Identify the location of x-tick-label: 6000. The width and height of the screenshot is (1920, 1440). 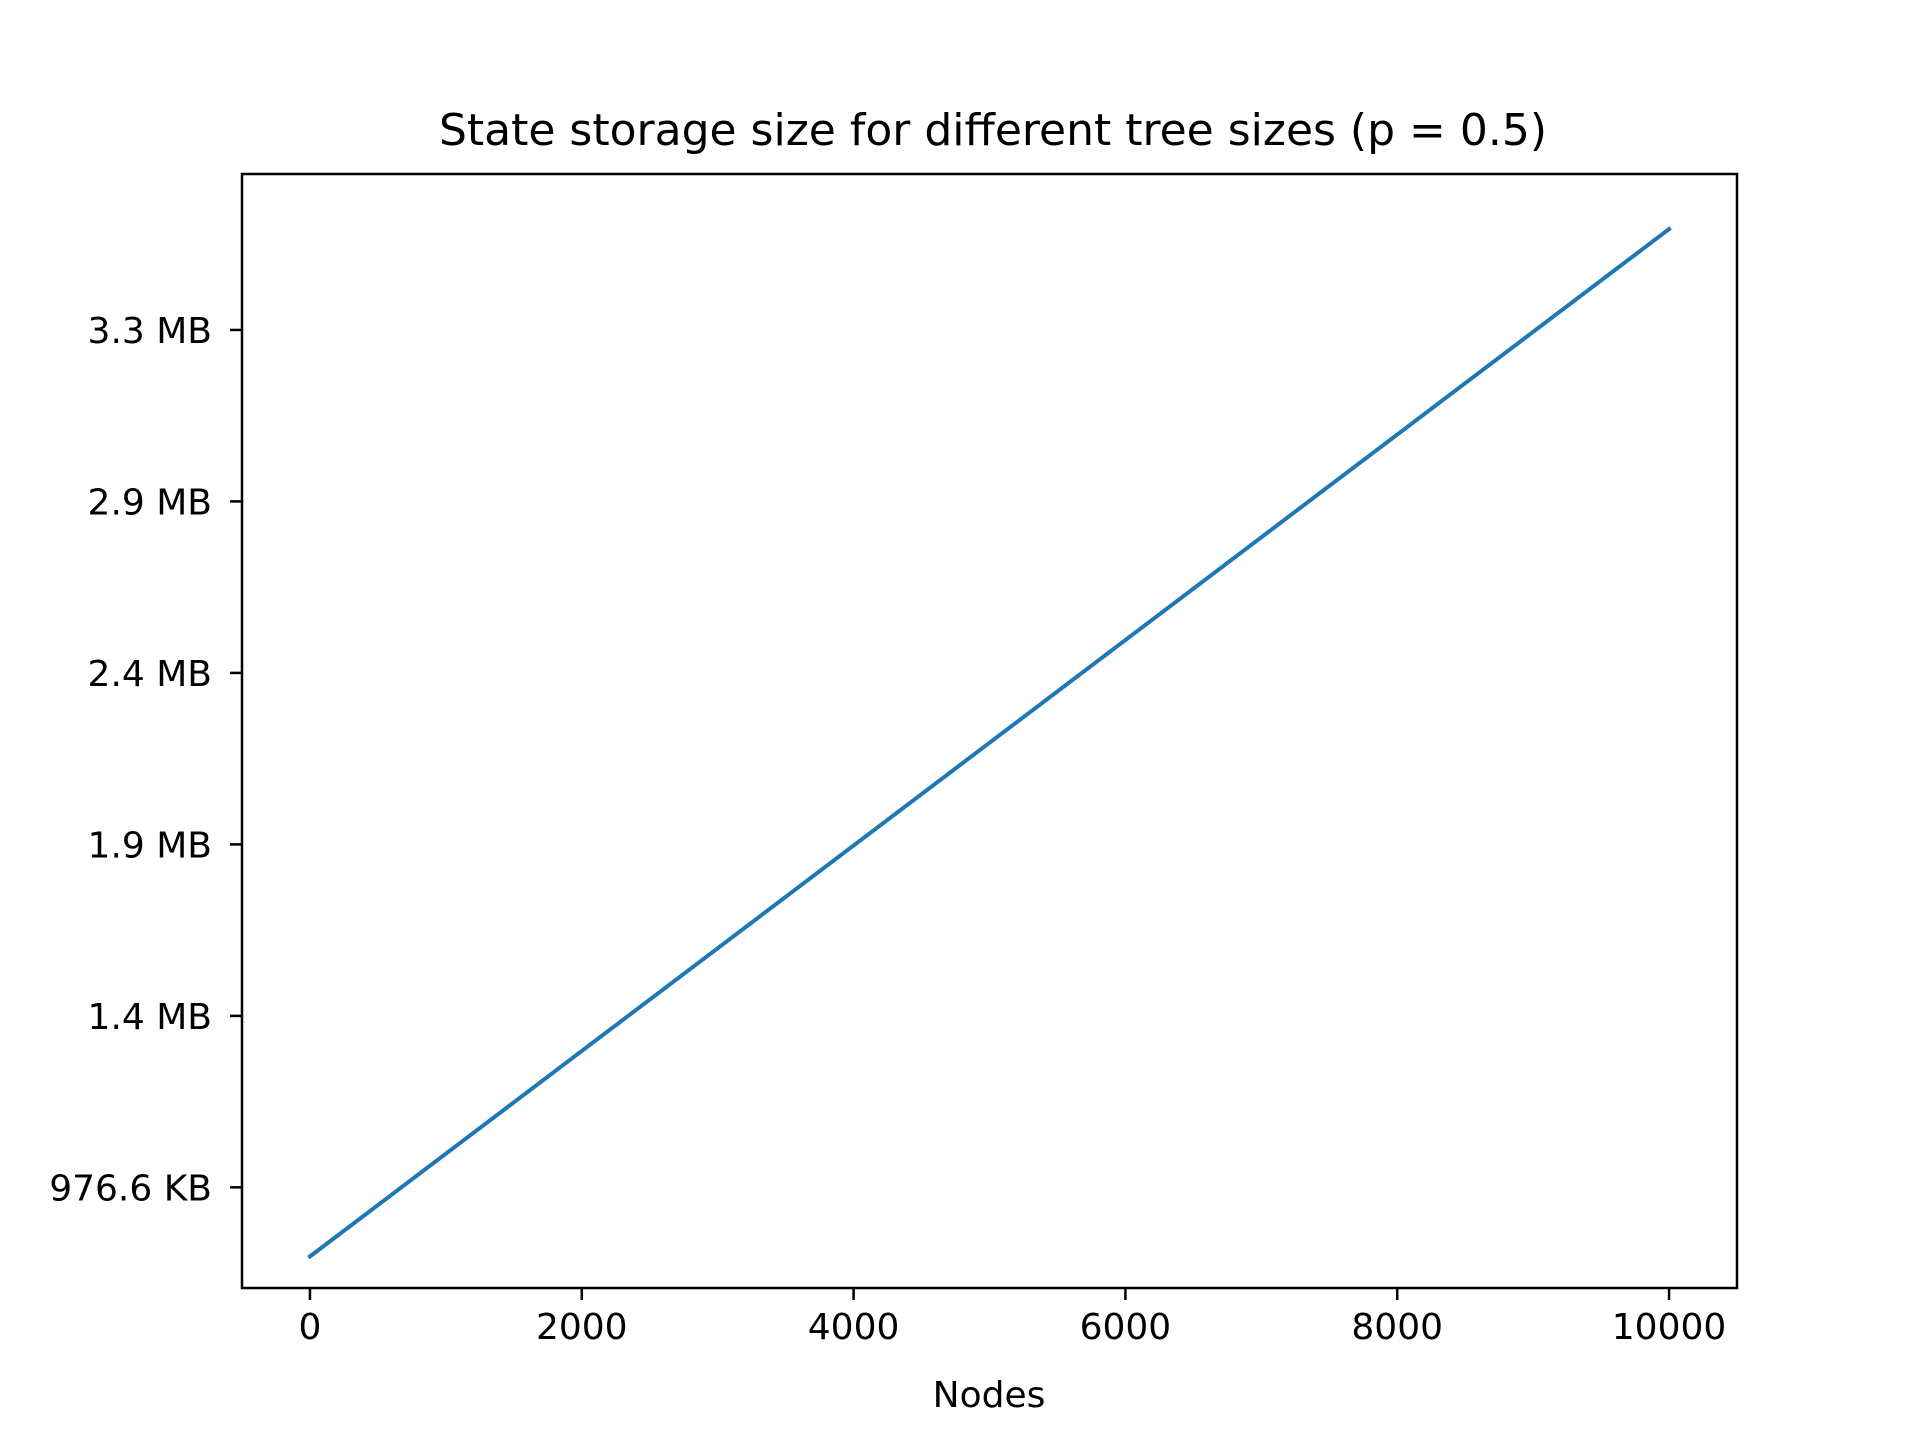
(1126, 1327).